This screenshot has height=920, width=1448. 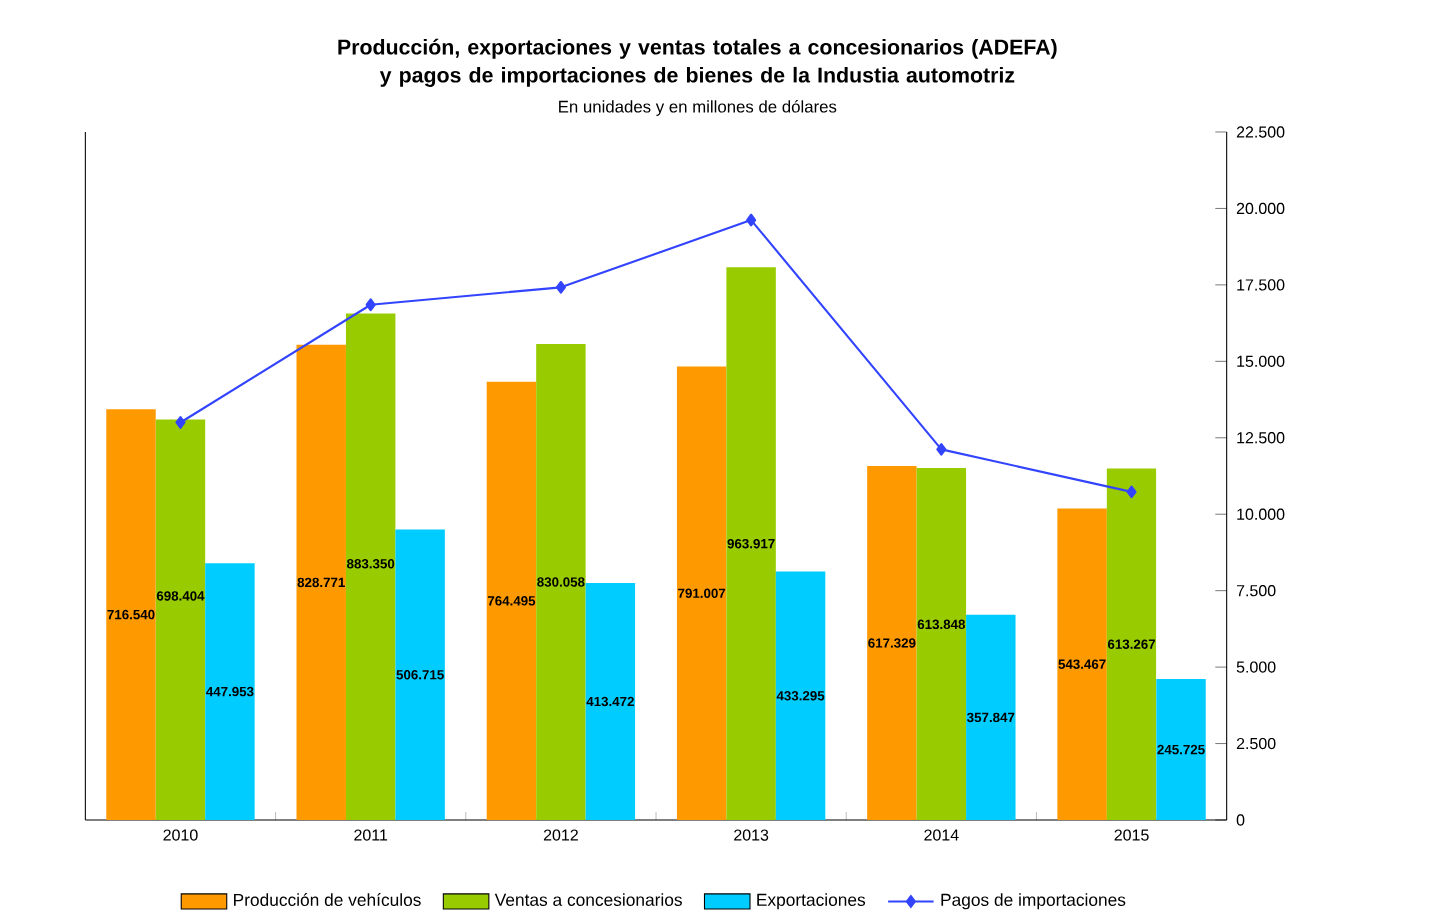 What do you see at coordinates (560, 835) in the screenshot?
I see `x-tick-label: 2012` at bounding box center [560, 835].